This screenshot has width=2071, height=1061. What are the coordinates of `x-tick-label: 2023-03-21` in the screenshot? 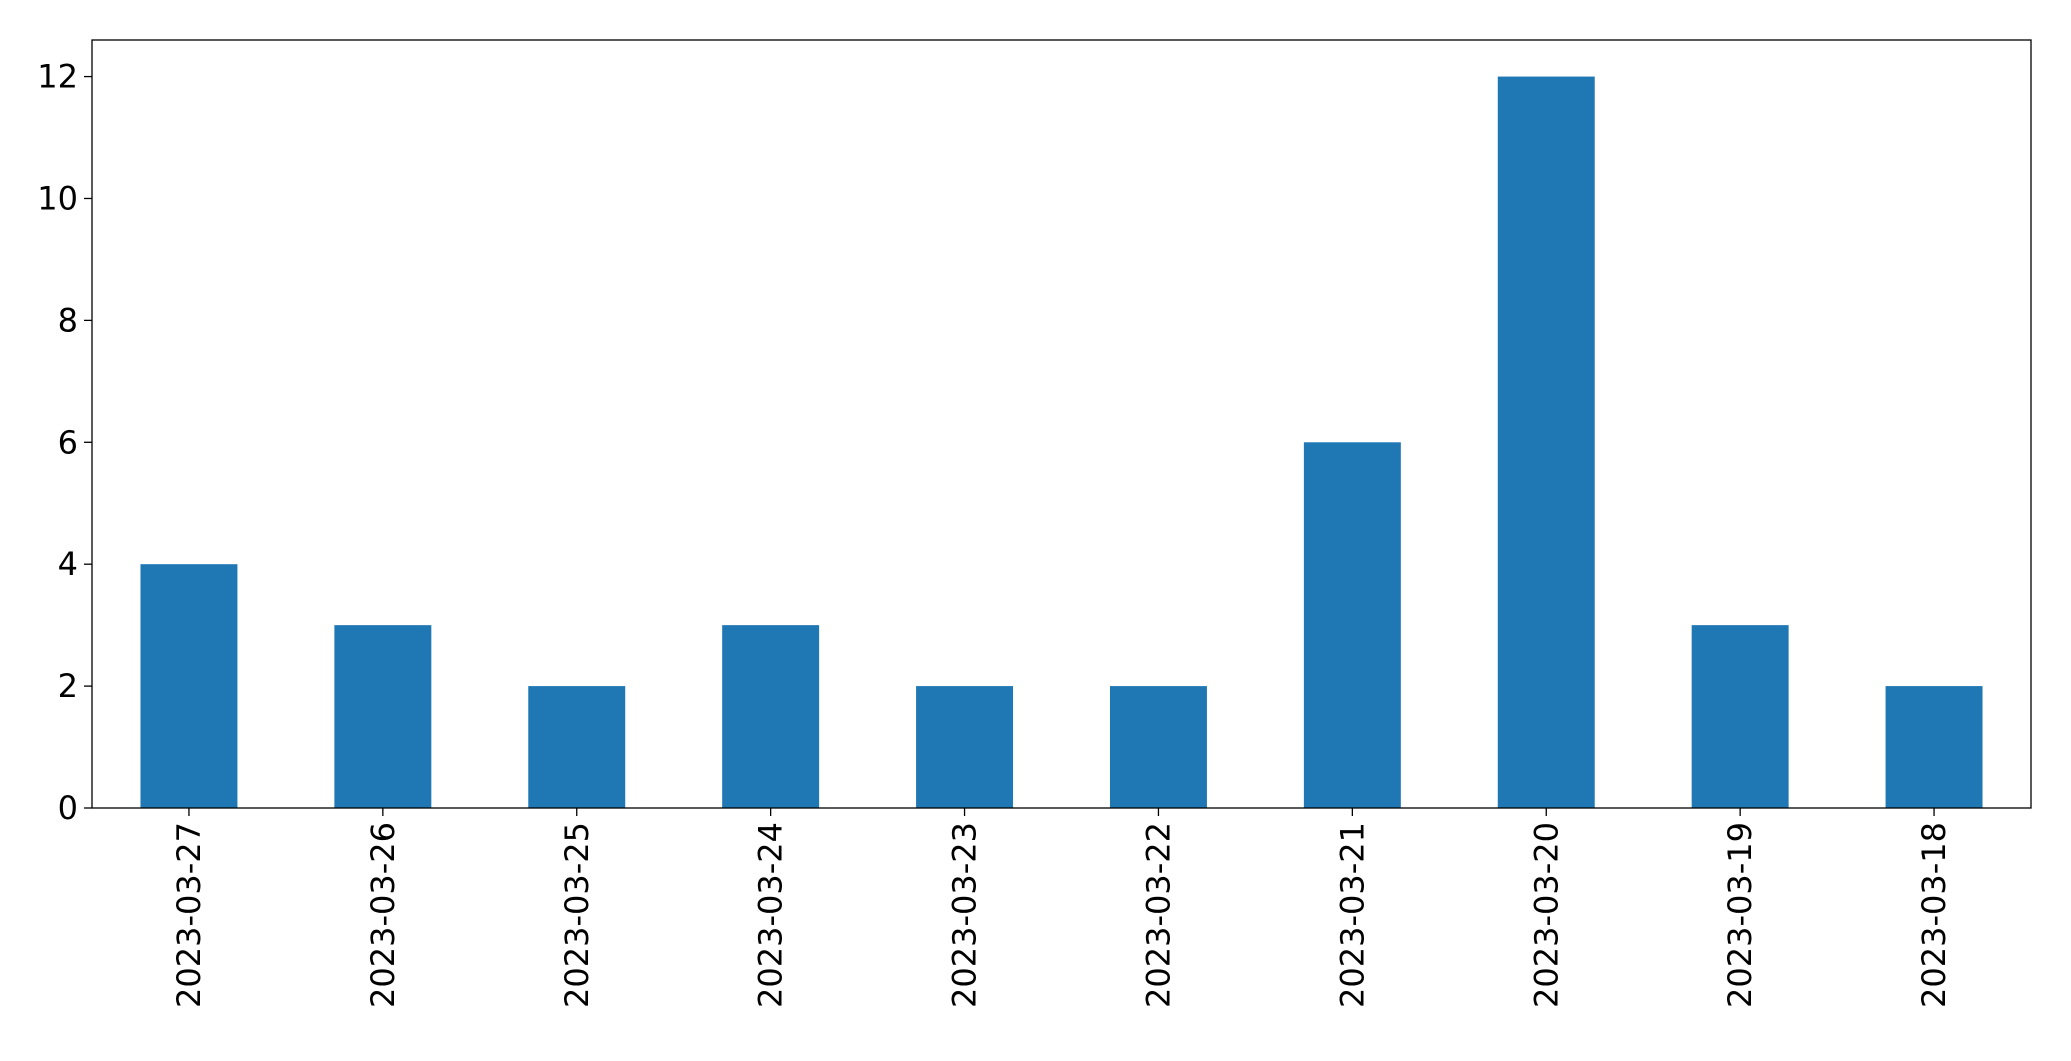 It's located at (1352, 915).